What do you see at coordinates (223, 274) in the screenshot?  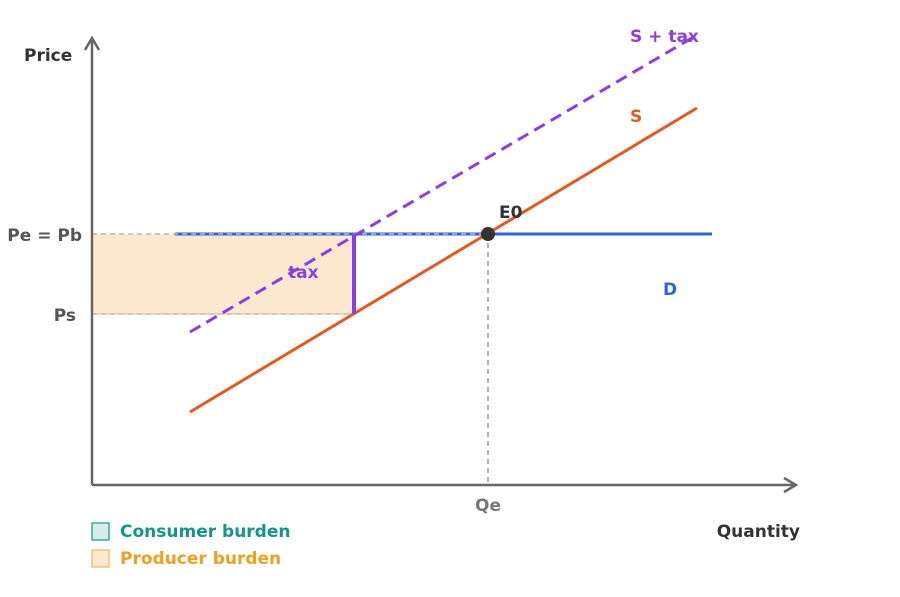 I see `producer-burden-area` at bounding box center [223, 274].